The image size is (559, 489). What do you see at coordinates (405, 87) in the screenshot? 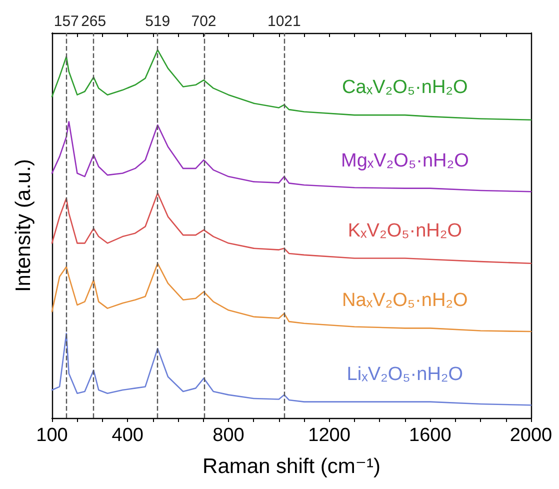
I see `series-label: CaₓV₂O₅·nH₂O` at bounding box center [405, 87].